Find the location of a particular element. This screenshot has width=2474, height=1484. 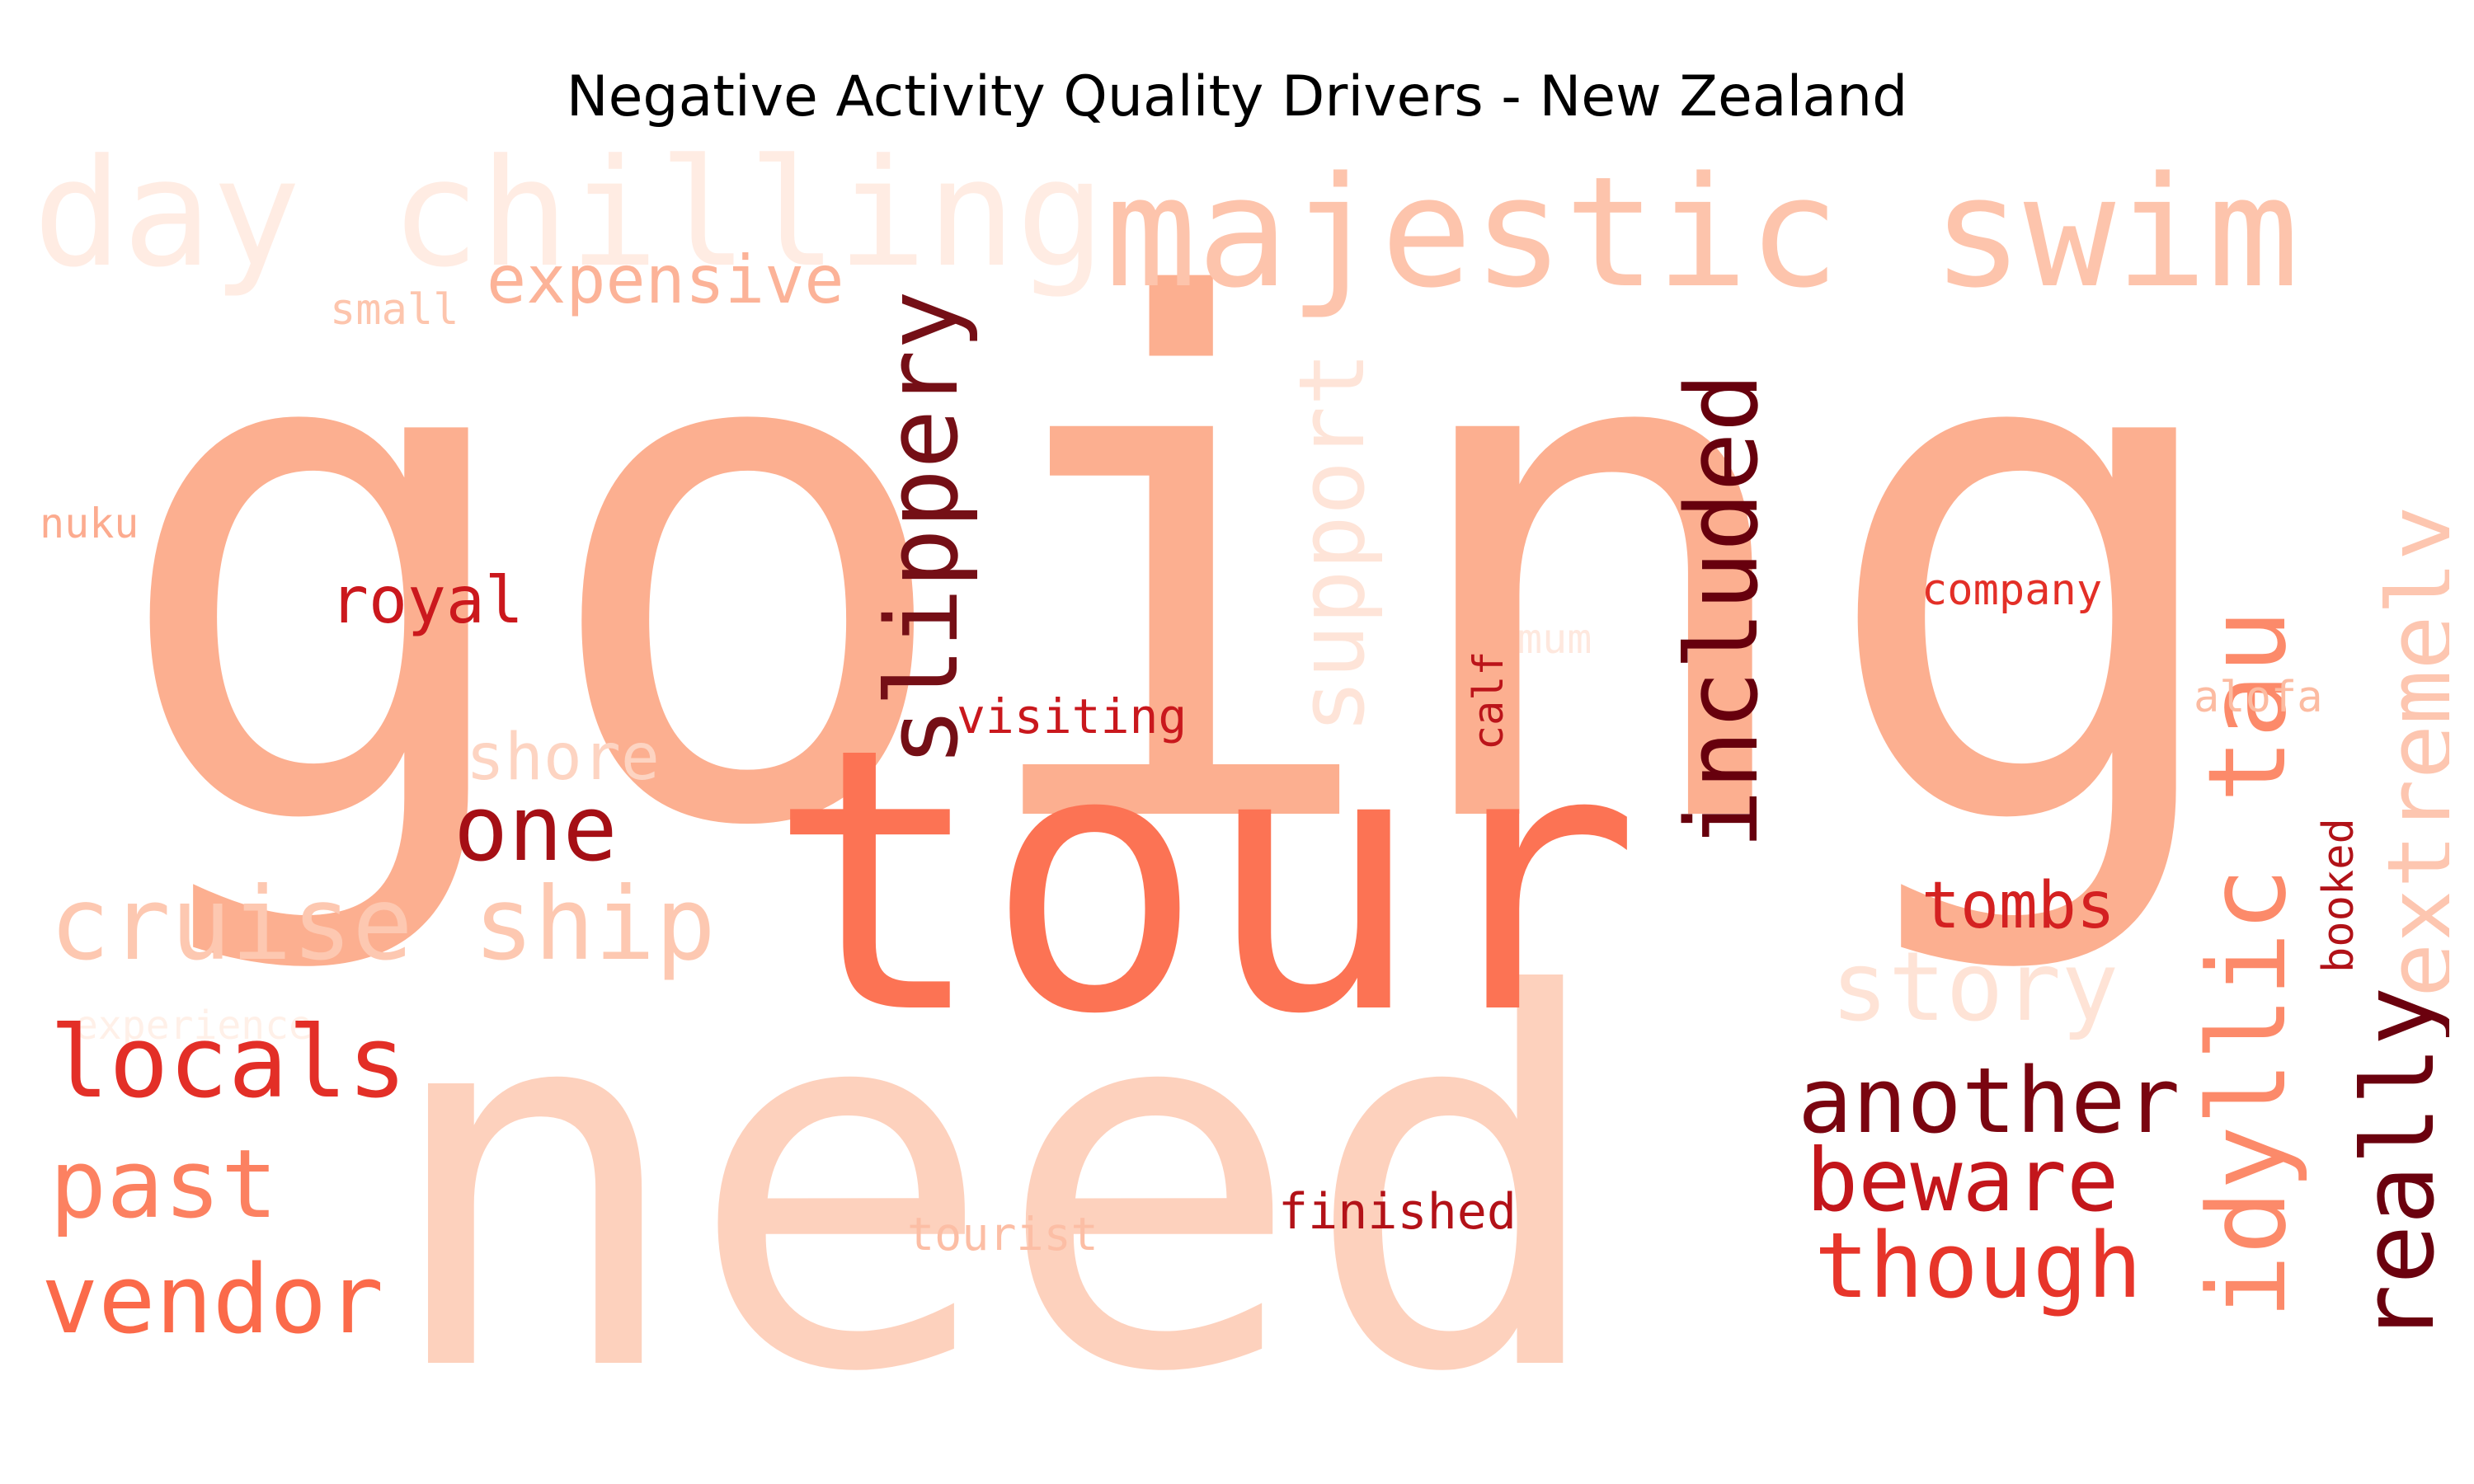

word-tour: tour is located at coordinates (1204, 882).